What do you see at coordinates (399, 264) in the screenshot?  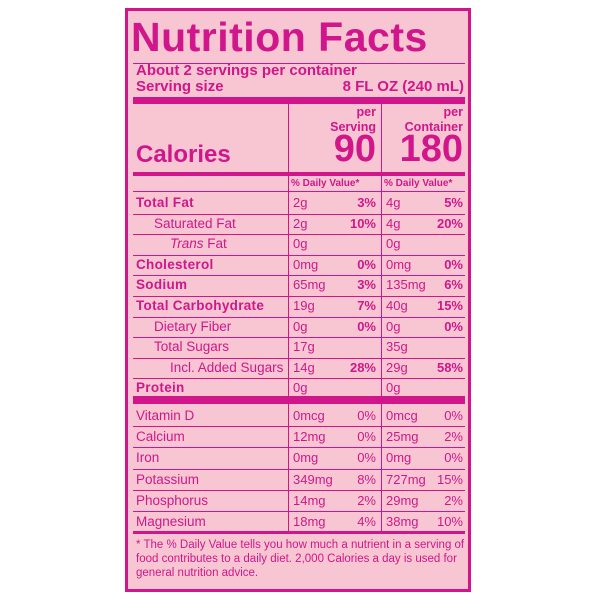 I see `container-amount: 0mg` at bounding box center [399, 264].